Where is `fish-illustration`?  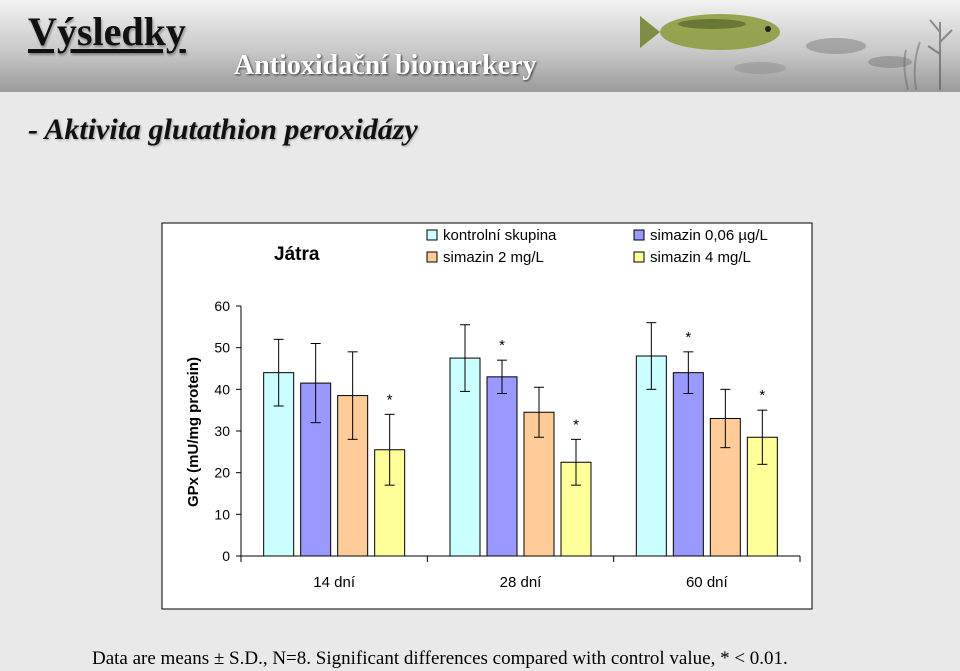
fish-illustration is located at coordinates (796, 52).